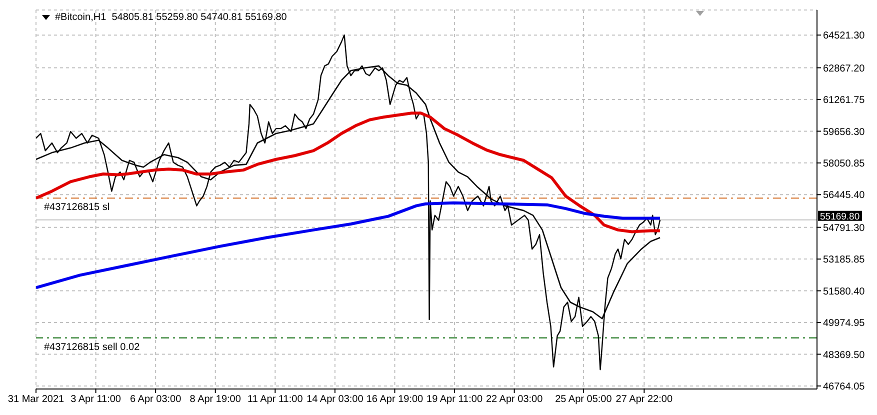  I want to click on y-tick-label: 59656.30, so click(844, 132).